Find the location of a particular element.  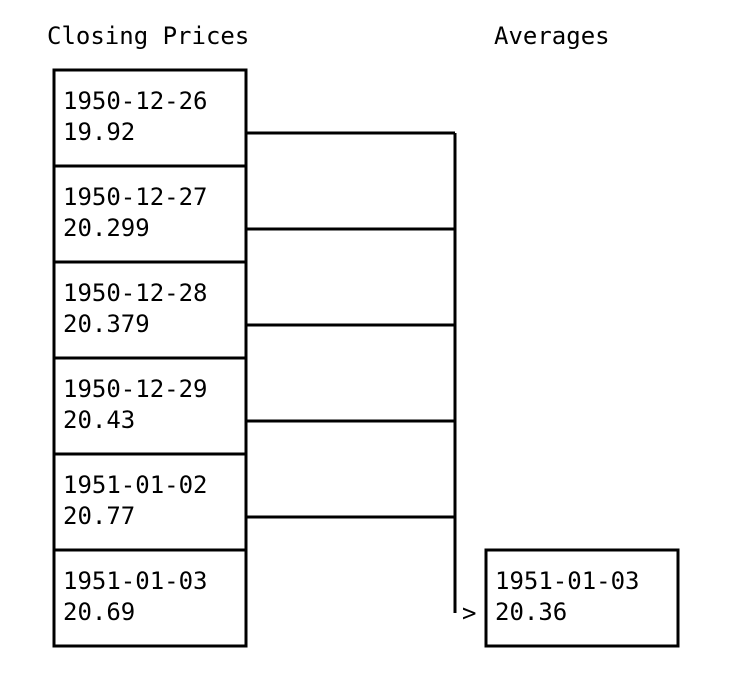

price-date: 1950-12-29 is located at coordinates (135, 389).